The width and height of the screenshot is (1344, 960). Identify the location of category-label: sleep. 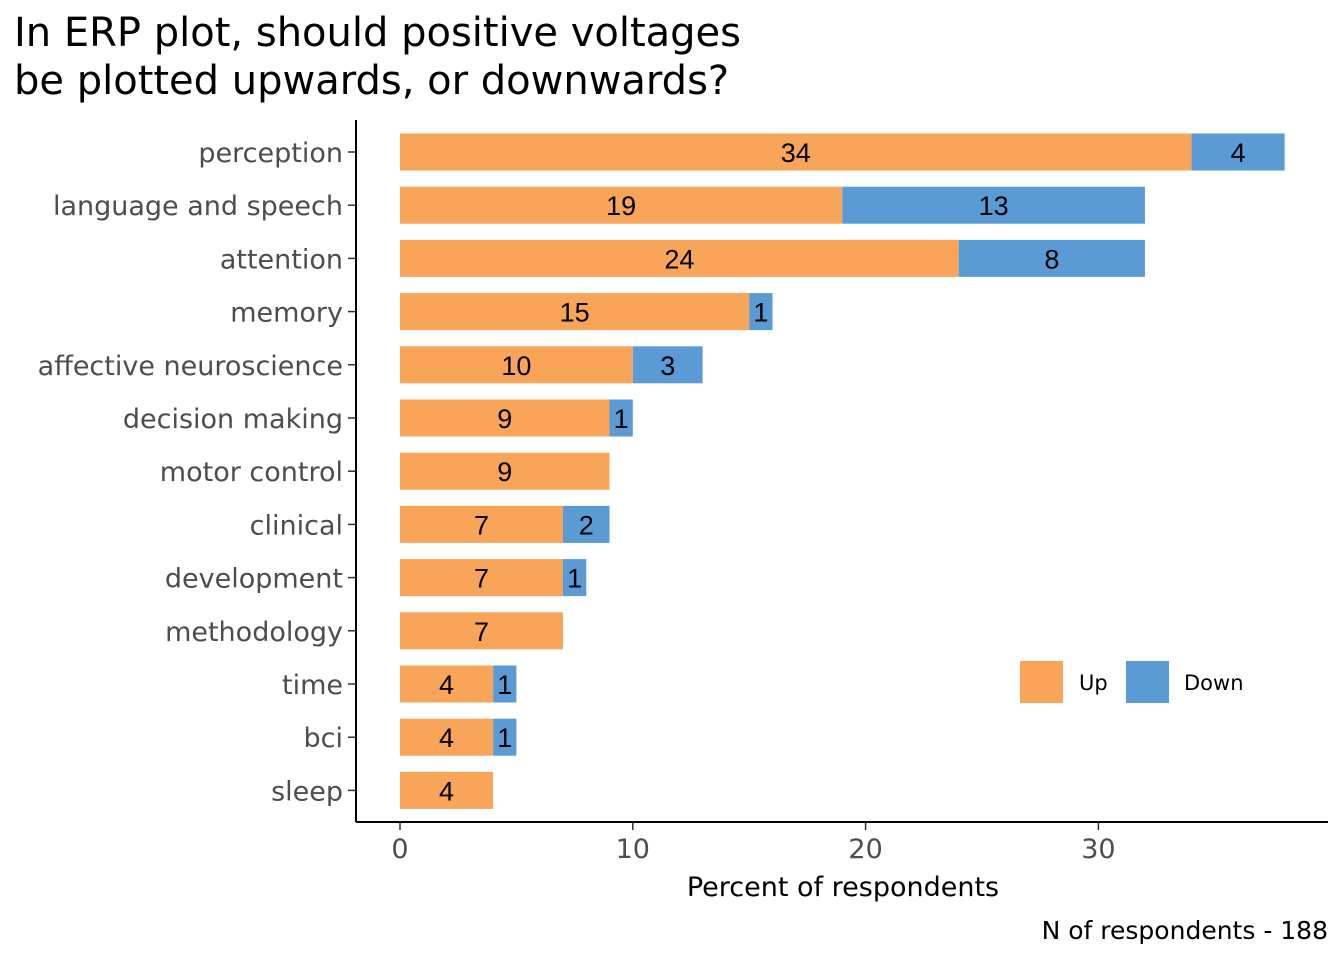
(307, 791).